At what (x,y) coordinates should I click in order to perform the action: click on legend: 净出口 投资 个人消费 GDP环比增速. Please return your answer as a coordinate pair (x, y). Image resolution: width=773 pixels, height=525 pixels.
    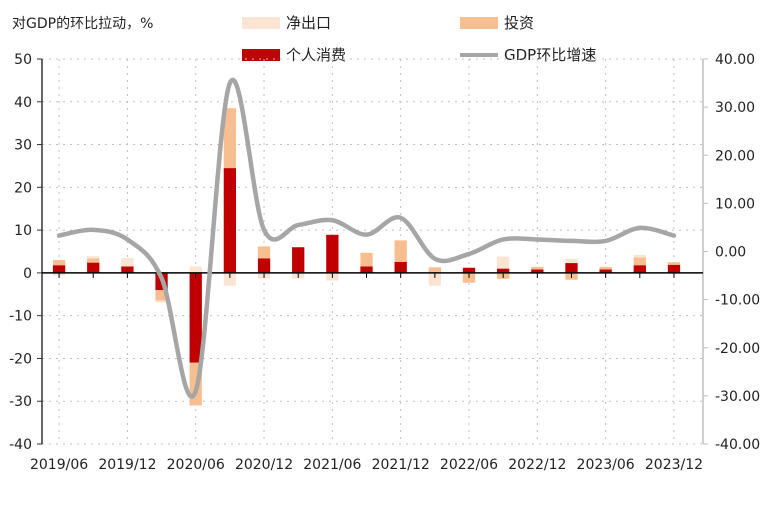
    Looking at the image, I should click on (419, 39).